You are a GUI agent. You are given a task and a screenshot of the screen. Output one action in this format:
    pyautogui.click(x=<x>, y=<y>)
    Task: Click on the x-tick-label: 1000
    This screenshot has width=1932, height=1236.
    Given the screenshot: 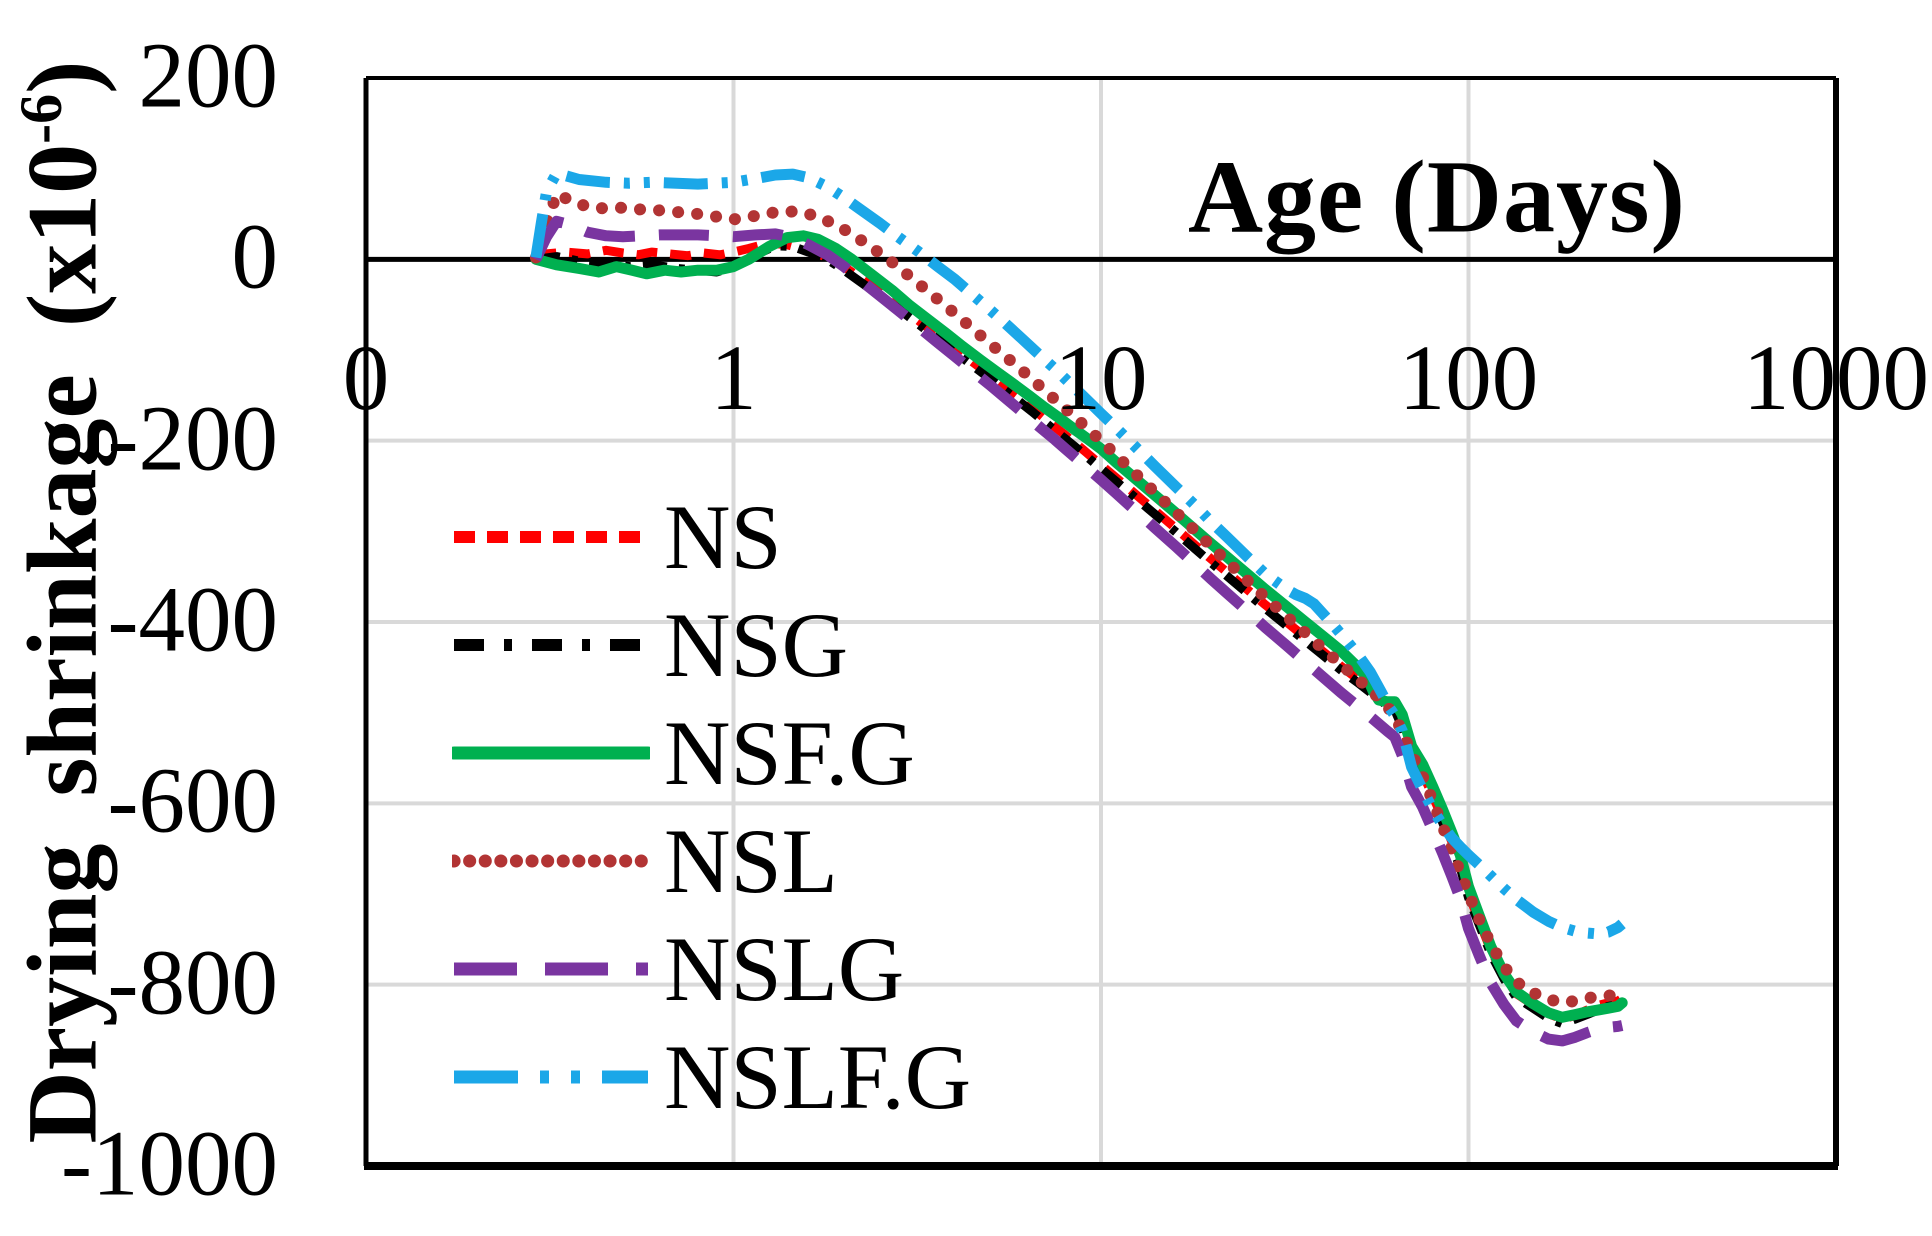 What is the action you would take?
    pyautogui.click(x=1836, y=378)
    